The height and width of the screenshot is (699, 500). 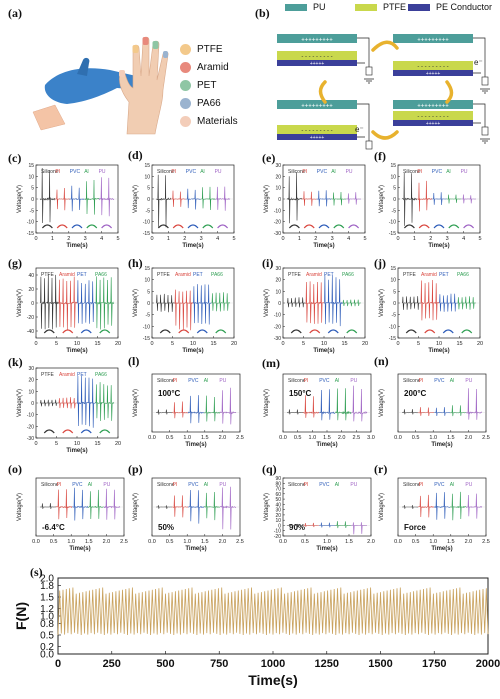 I want to click on charge-plus: +++++++++, so click(x=433, y=41).